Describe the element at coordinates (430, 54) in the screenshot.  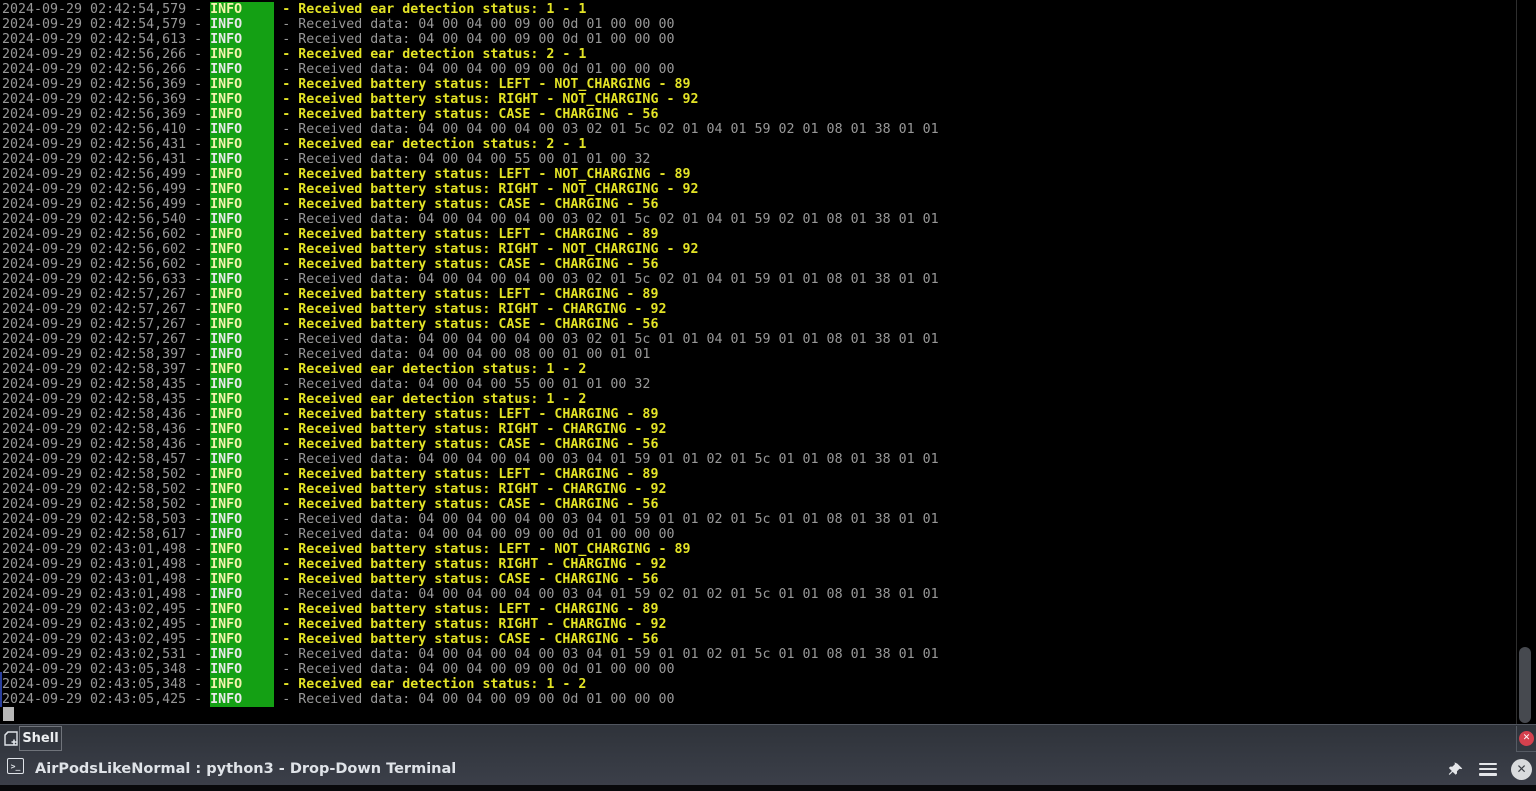
I see `log-message: - Received ear detection status: 2 - 1` at that location.